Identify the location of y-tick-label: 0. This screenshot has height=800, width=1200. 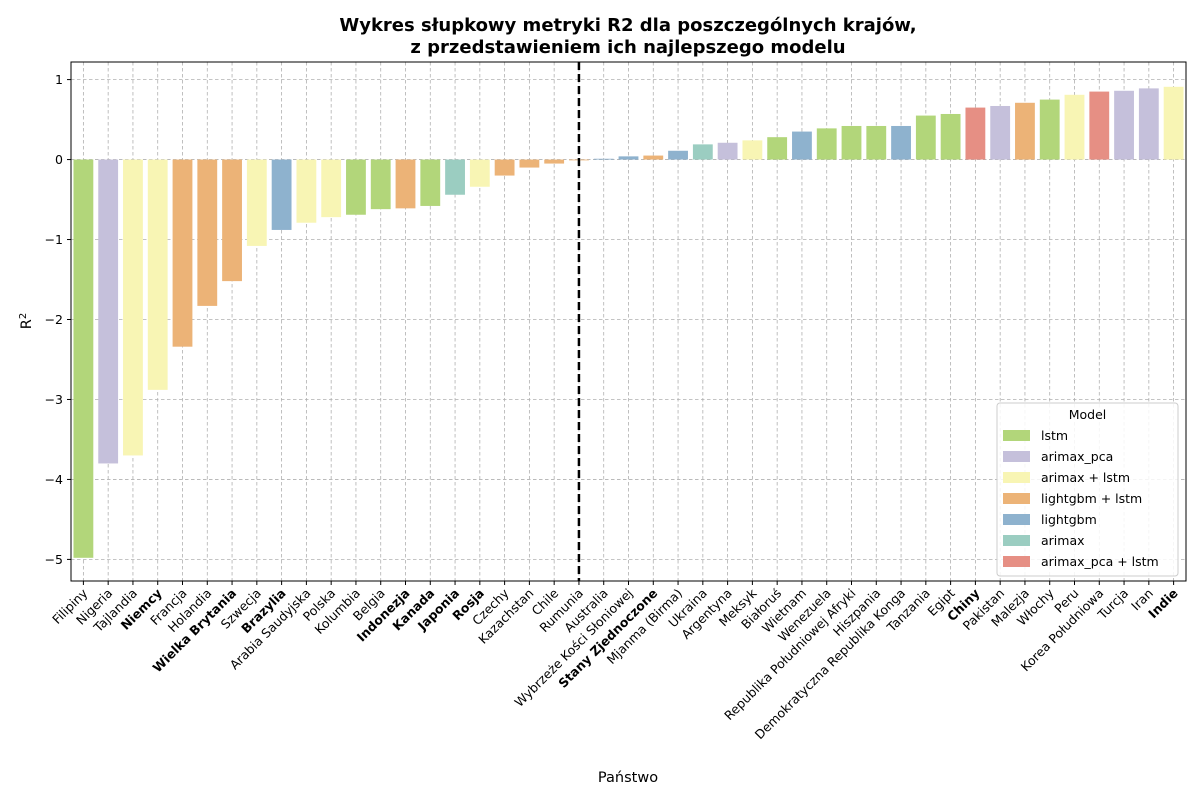
(59, 159).